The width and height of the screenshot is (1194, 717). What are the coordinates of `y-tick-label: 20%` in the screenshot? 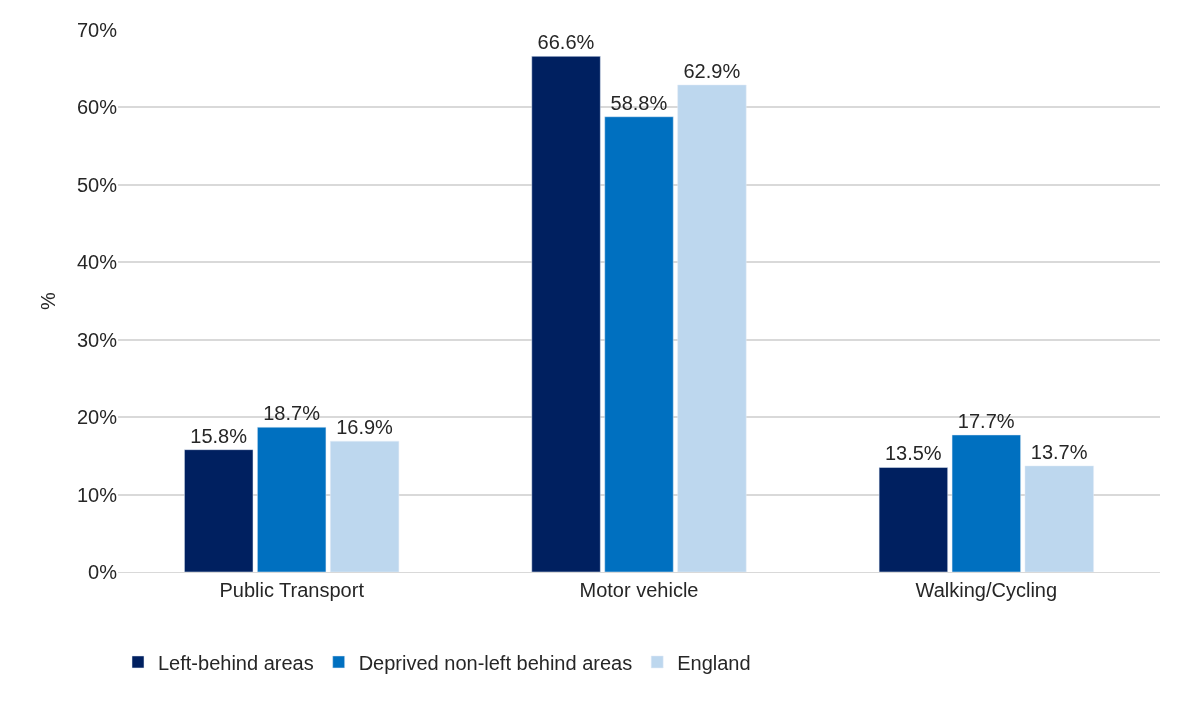 It's located at (97, 417).